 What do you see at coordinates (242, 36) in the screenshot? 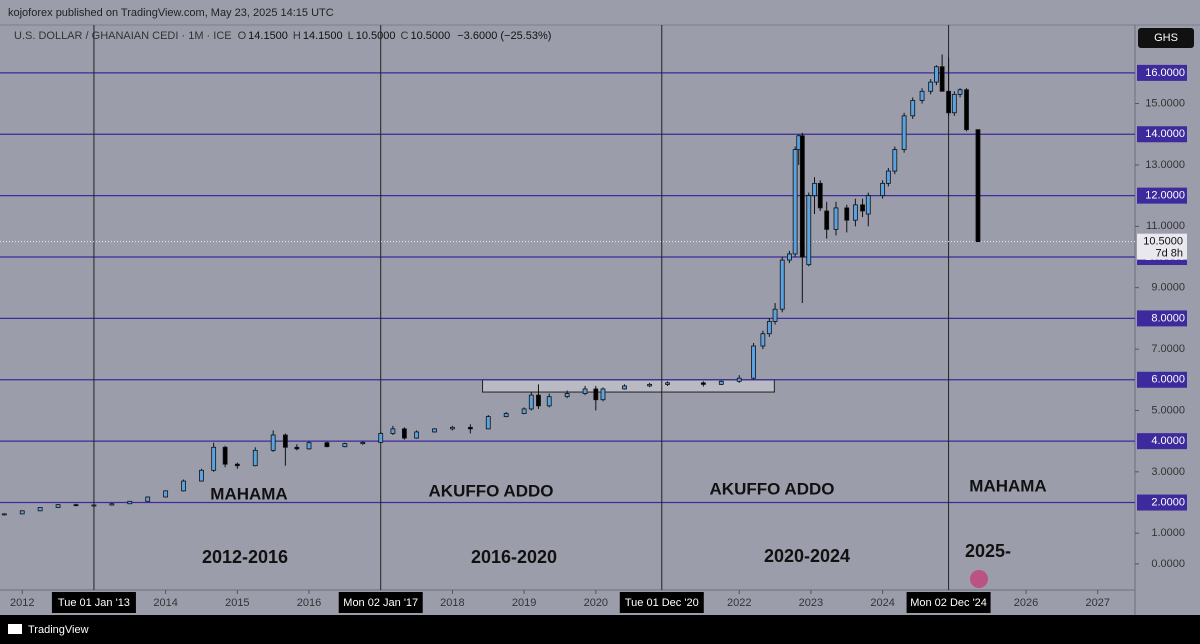
I see `symbol-text: O` at bounding box center [242, 36].